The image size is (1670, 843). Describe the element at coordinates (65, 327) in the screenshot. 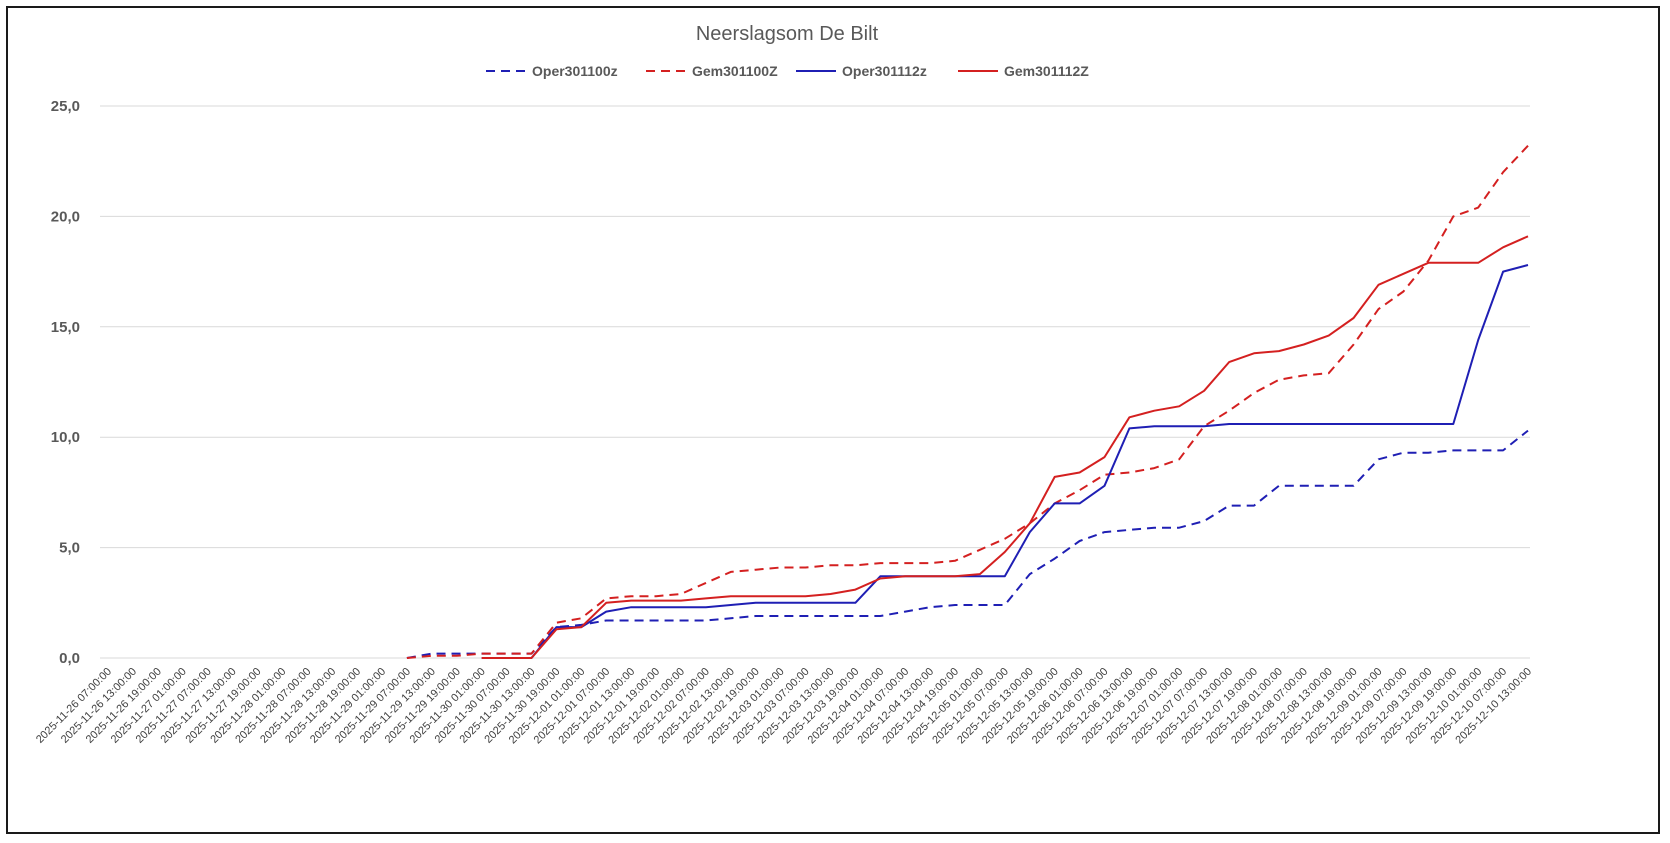

I see `y-tick-label: 15,0` at that location.